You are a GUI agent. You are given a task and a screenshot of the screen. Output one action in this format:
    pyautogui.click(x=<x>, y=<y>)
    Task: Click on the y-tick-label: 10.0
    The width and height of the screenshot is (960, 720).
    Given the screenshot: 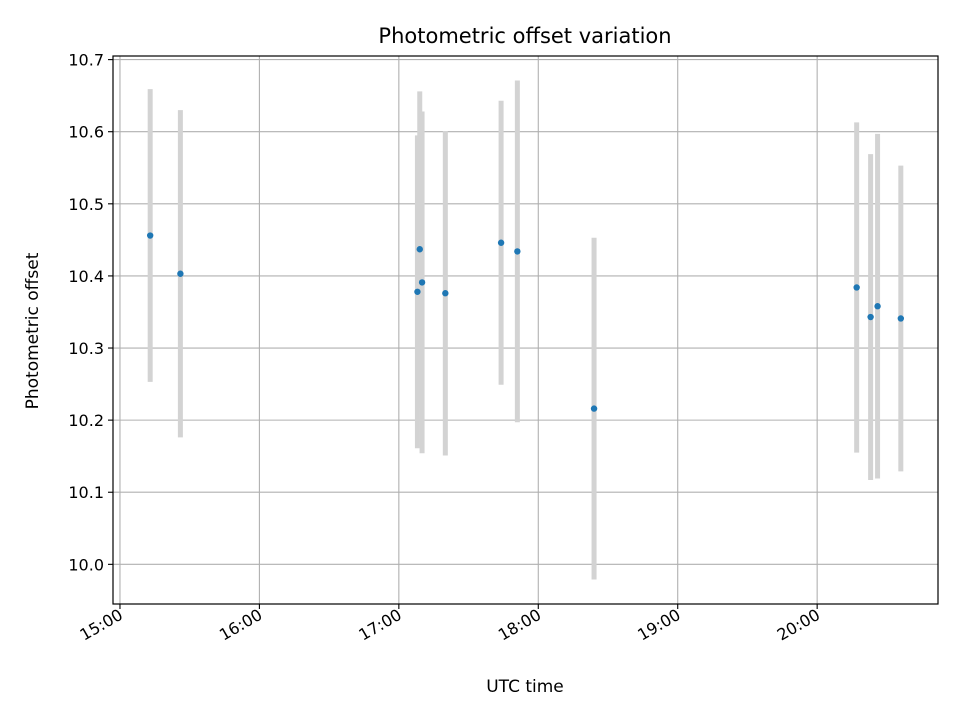 What is the action you would take?
    pyautogui.click(x=86, y=564)
    